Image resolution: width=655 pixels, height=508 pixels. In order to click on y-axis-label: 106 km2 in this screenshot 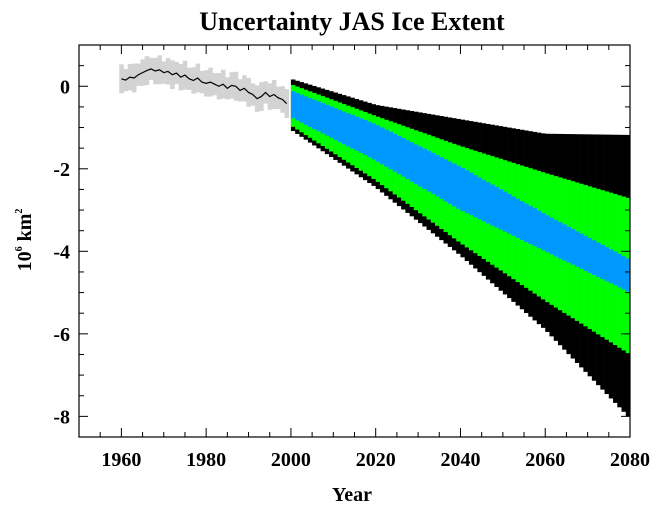, I will do `click(25, 240)`.